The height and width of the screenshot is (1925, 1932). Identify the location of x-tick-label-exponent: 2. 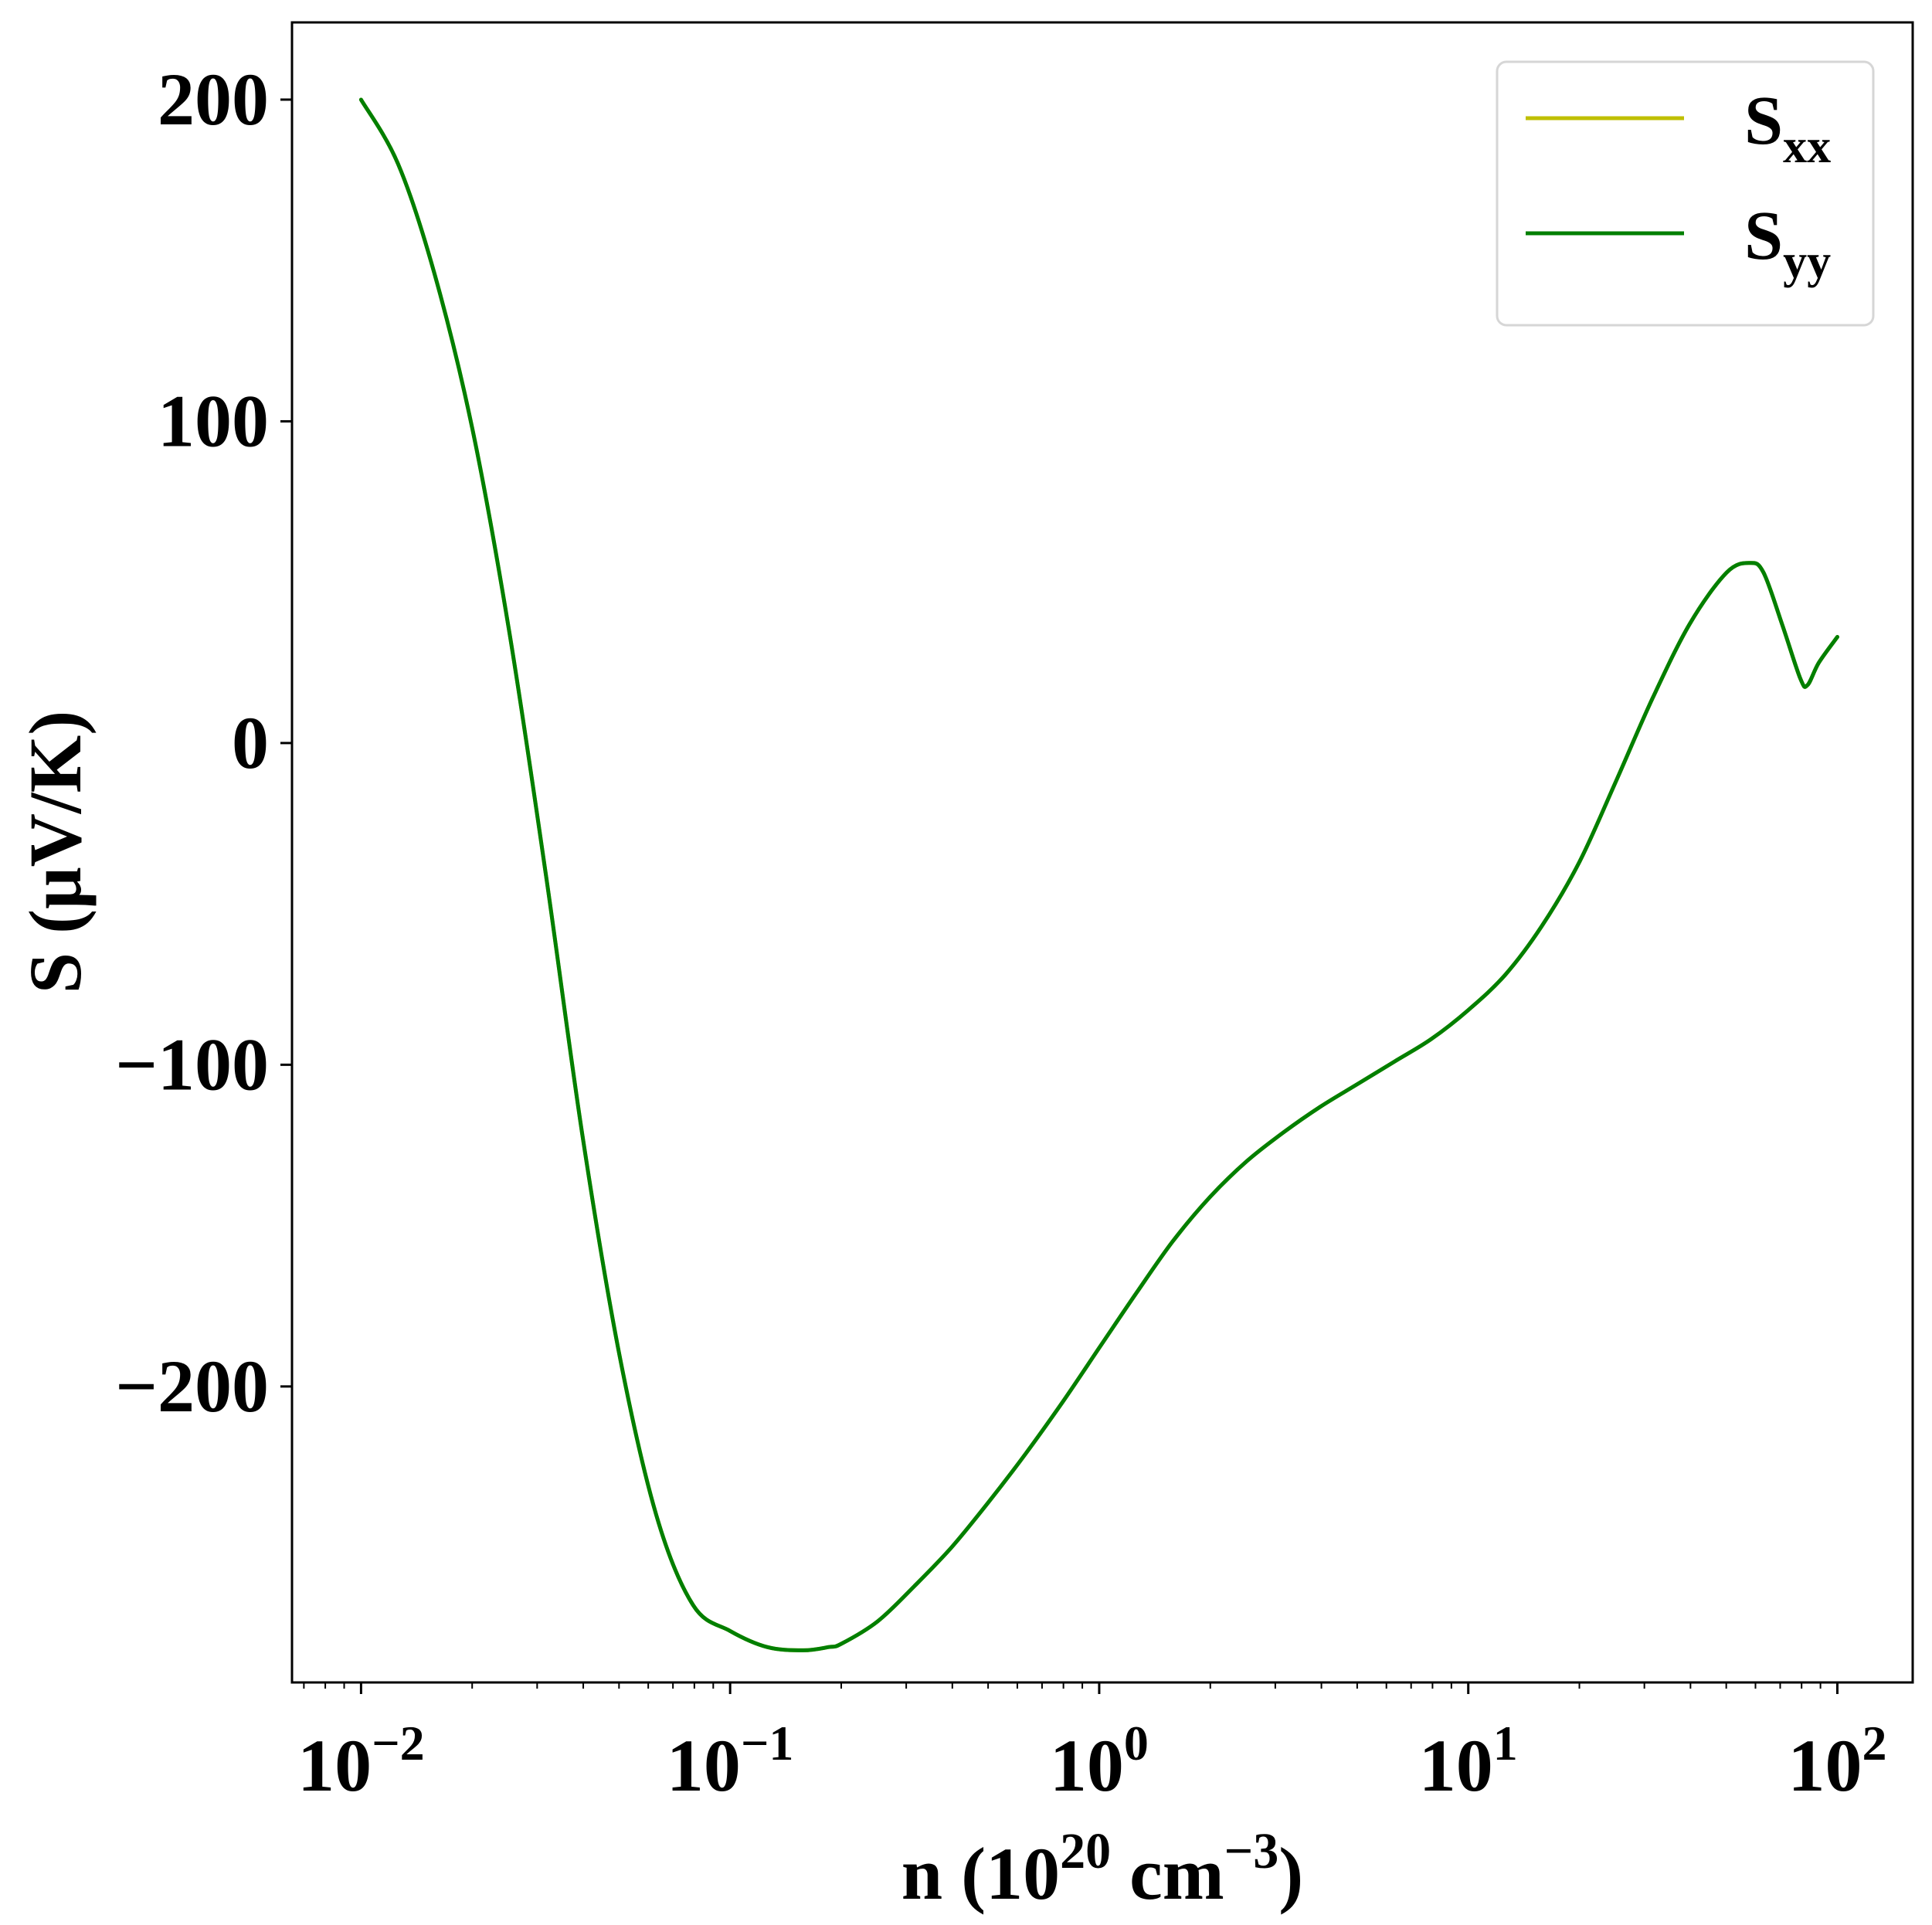
(1874, 1743).